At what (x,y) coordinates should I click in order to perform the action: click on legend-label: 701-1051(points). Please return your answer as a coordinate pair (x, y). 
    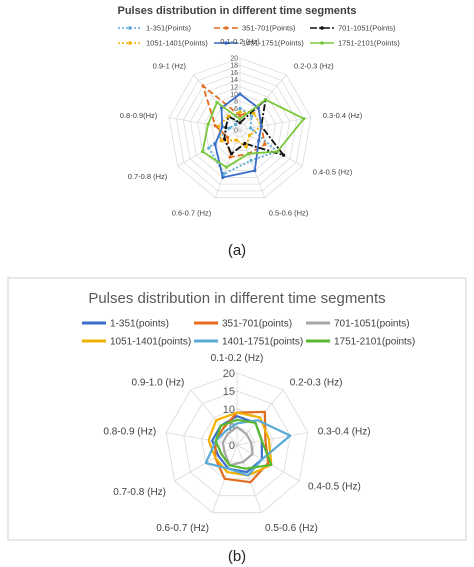
    Looking at the image, I should click on (372, 324).